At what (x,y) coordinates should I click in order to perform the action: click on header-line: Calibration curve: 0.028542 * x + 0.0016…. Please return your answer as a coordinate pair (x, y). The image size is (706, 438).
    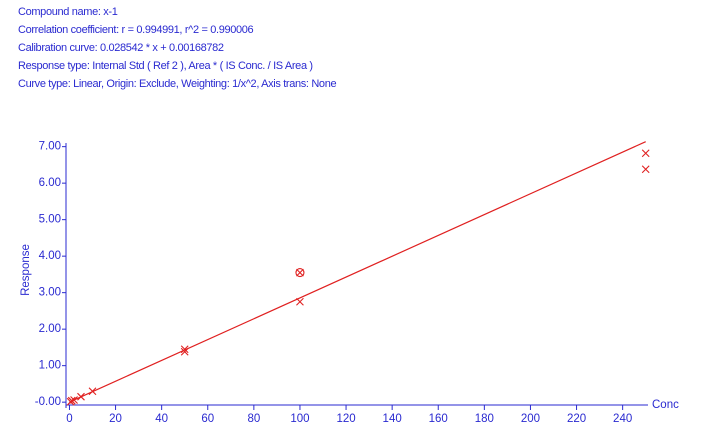
    Looking at the image, I should click on (121, 48).